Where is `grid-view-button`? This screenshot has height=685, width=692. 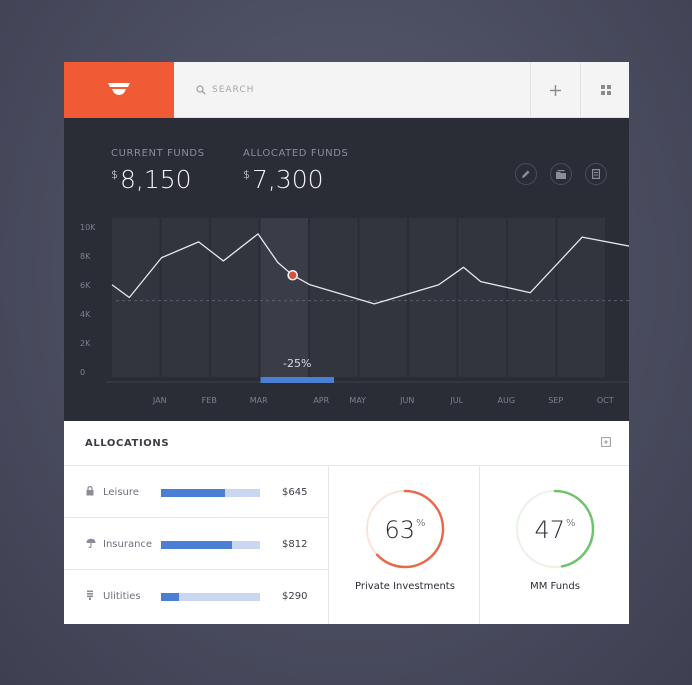 grid-view-button is located at coordinates (604, 90).